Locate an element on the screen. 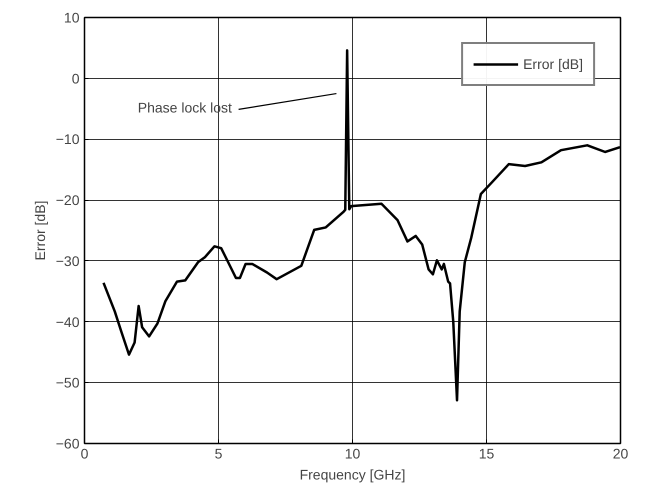  y-tick-label: 0 is located at coordinates (76, 78).